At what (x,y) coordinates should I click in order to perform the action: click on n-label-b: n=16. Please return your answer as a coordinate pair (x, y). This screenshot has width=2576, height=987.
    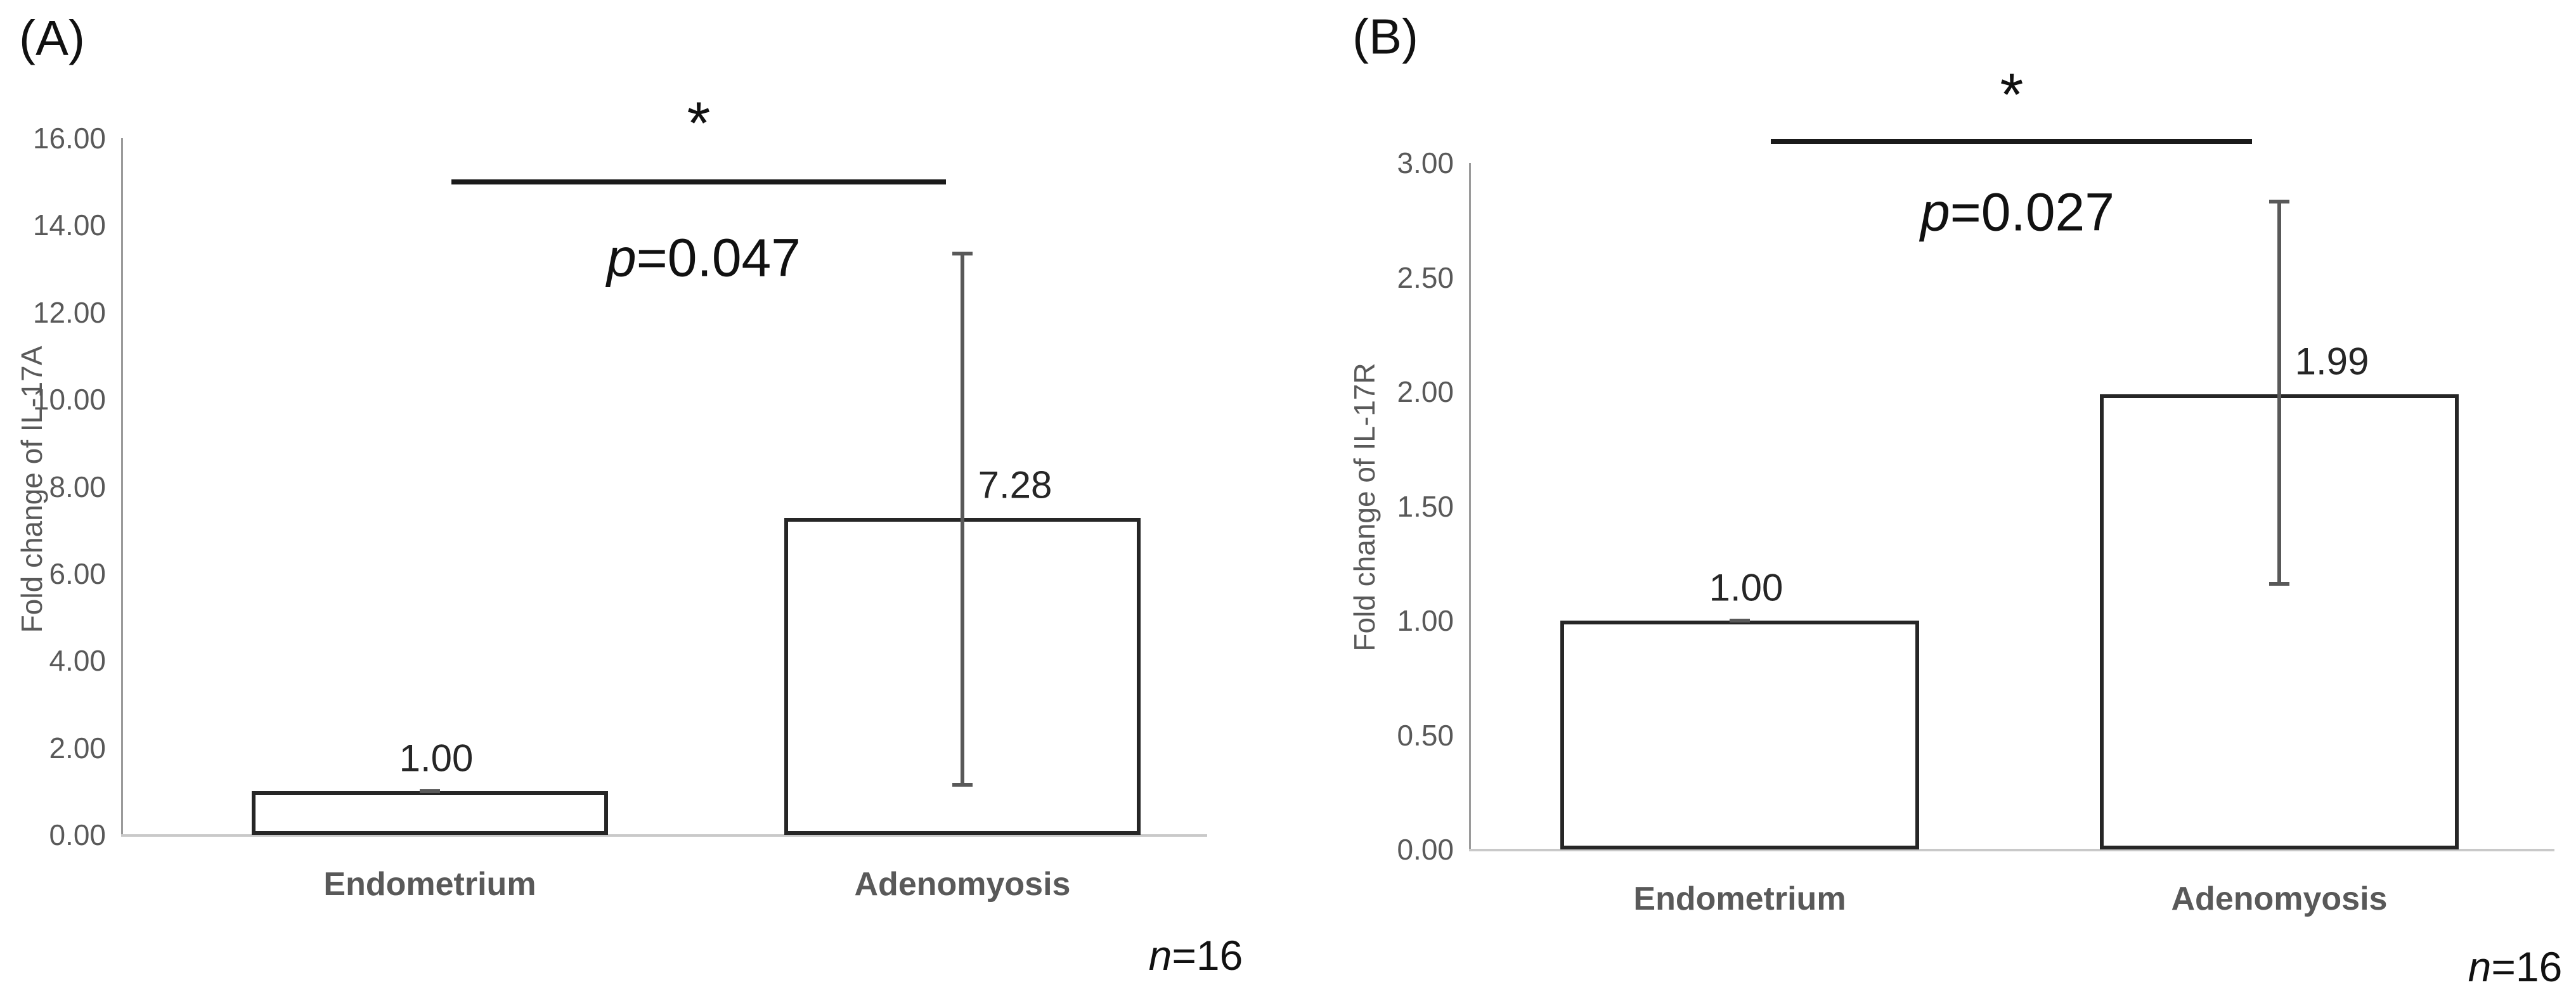
    Looking at the image, I should click on (2515, 965).